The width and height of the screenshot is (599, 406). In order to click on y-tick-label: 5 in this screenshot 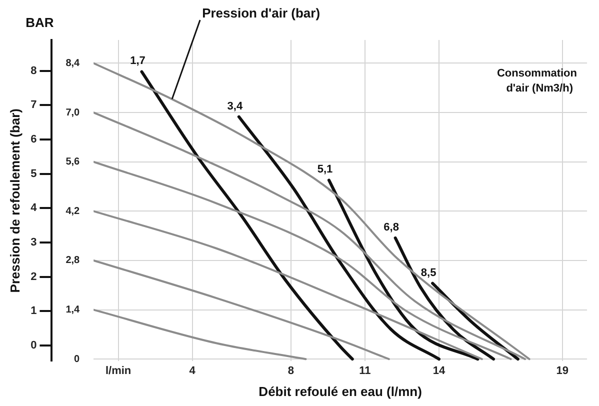, I will do `click(33, 174)`.